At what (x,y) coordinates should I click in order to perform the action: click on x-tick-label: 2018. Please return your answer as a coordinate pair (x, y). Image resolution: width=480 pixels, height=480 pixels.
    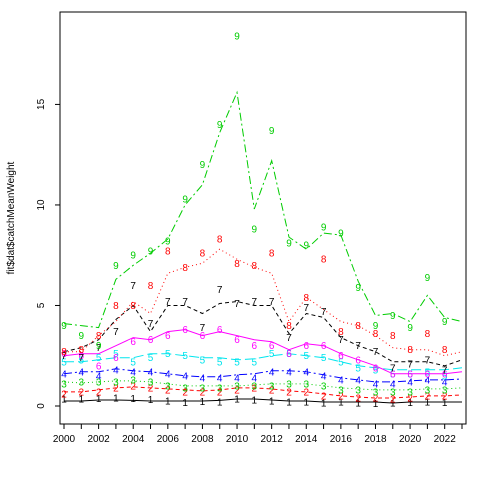
    Looking at the image, I should click on (375, 439).